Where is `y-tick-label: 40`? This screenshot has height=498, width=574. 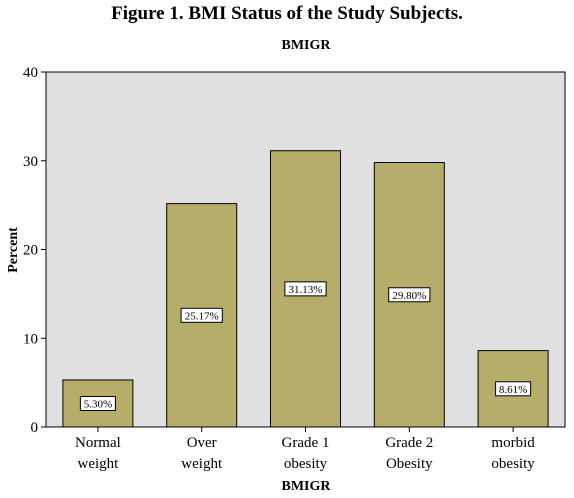 y-tick-label: 40 is located at coordinates (30, 73).